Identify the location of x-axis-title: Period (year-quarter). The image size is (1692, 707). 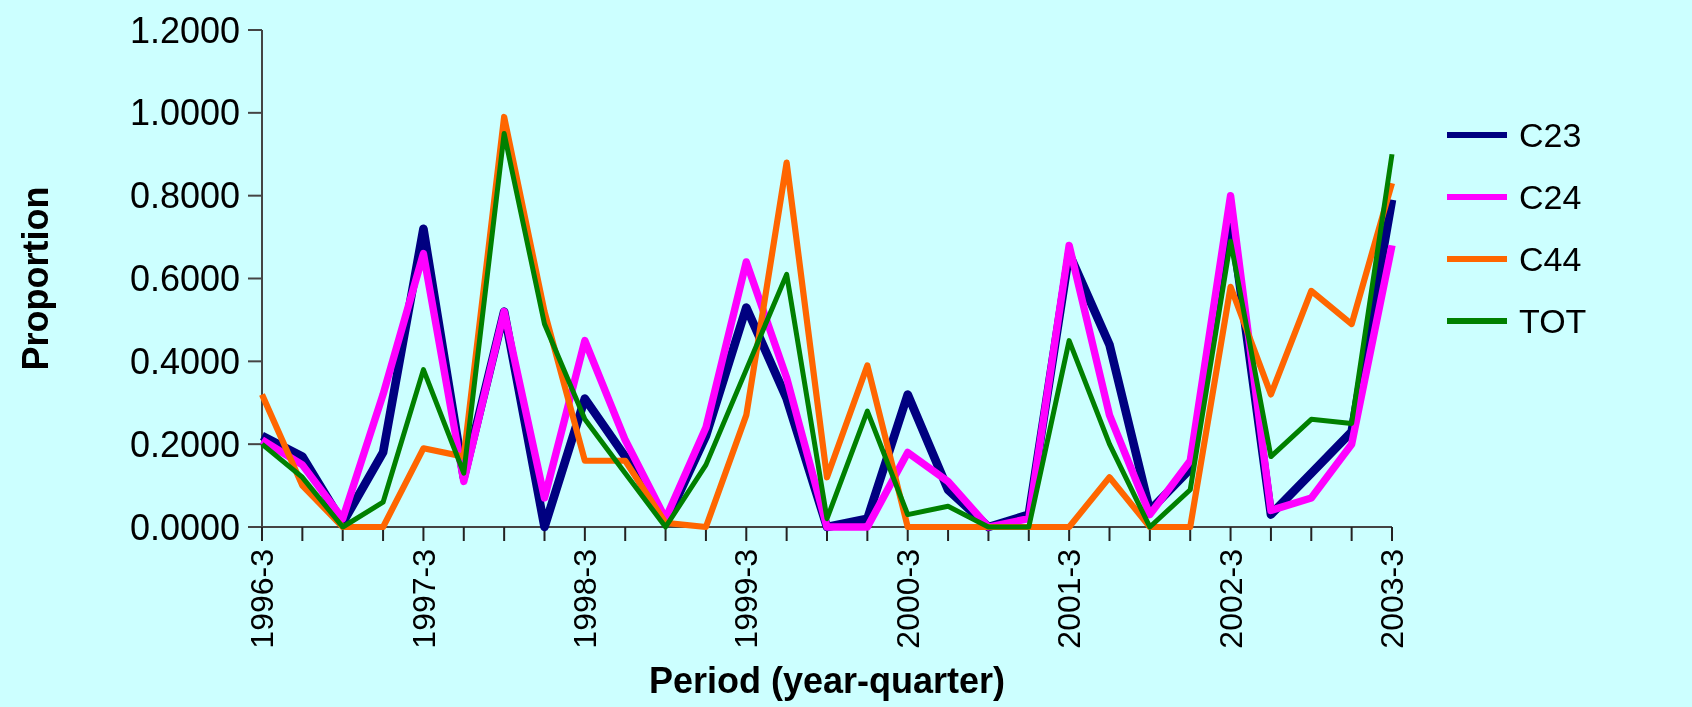
(827, 680).